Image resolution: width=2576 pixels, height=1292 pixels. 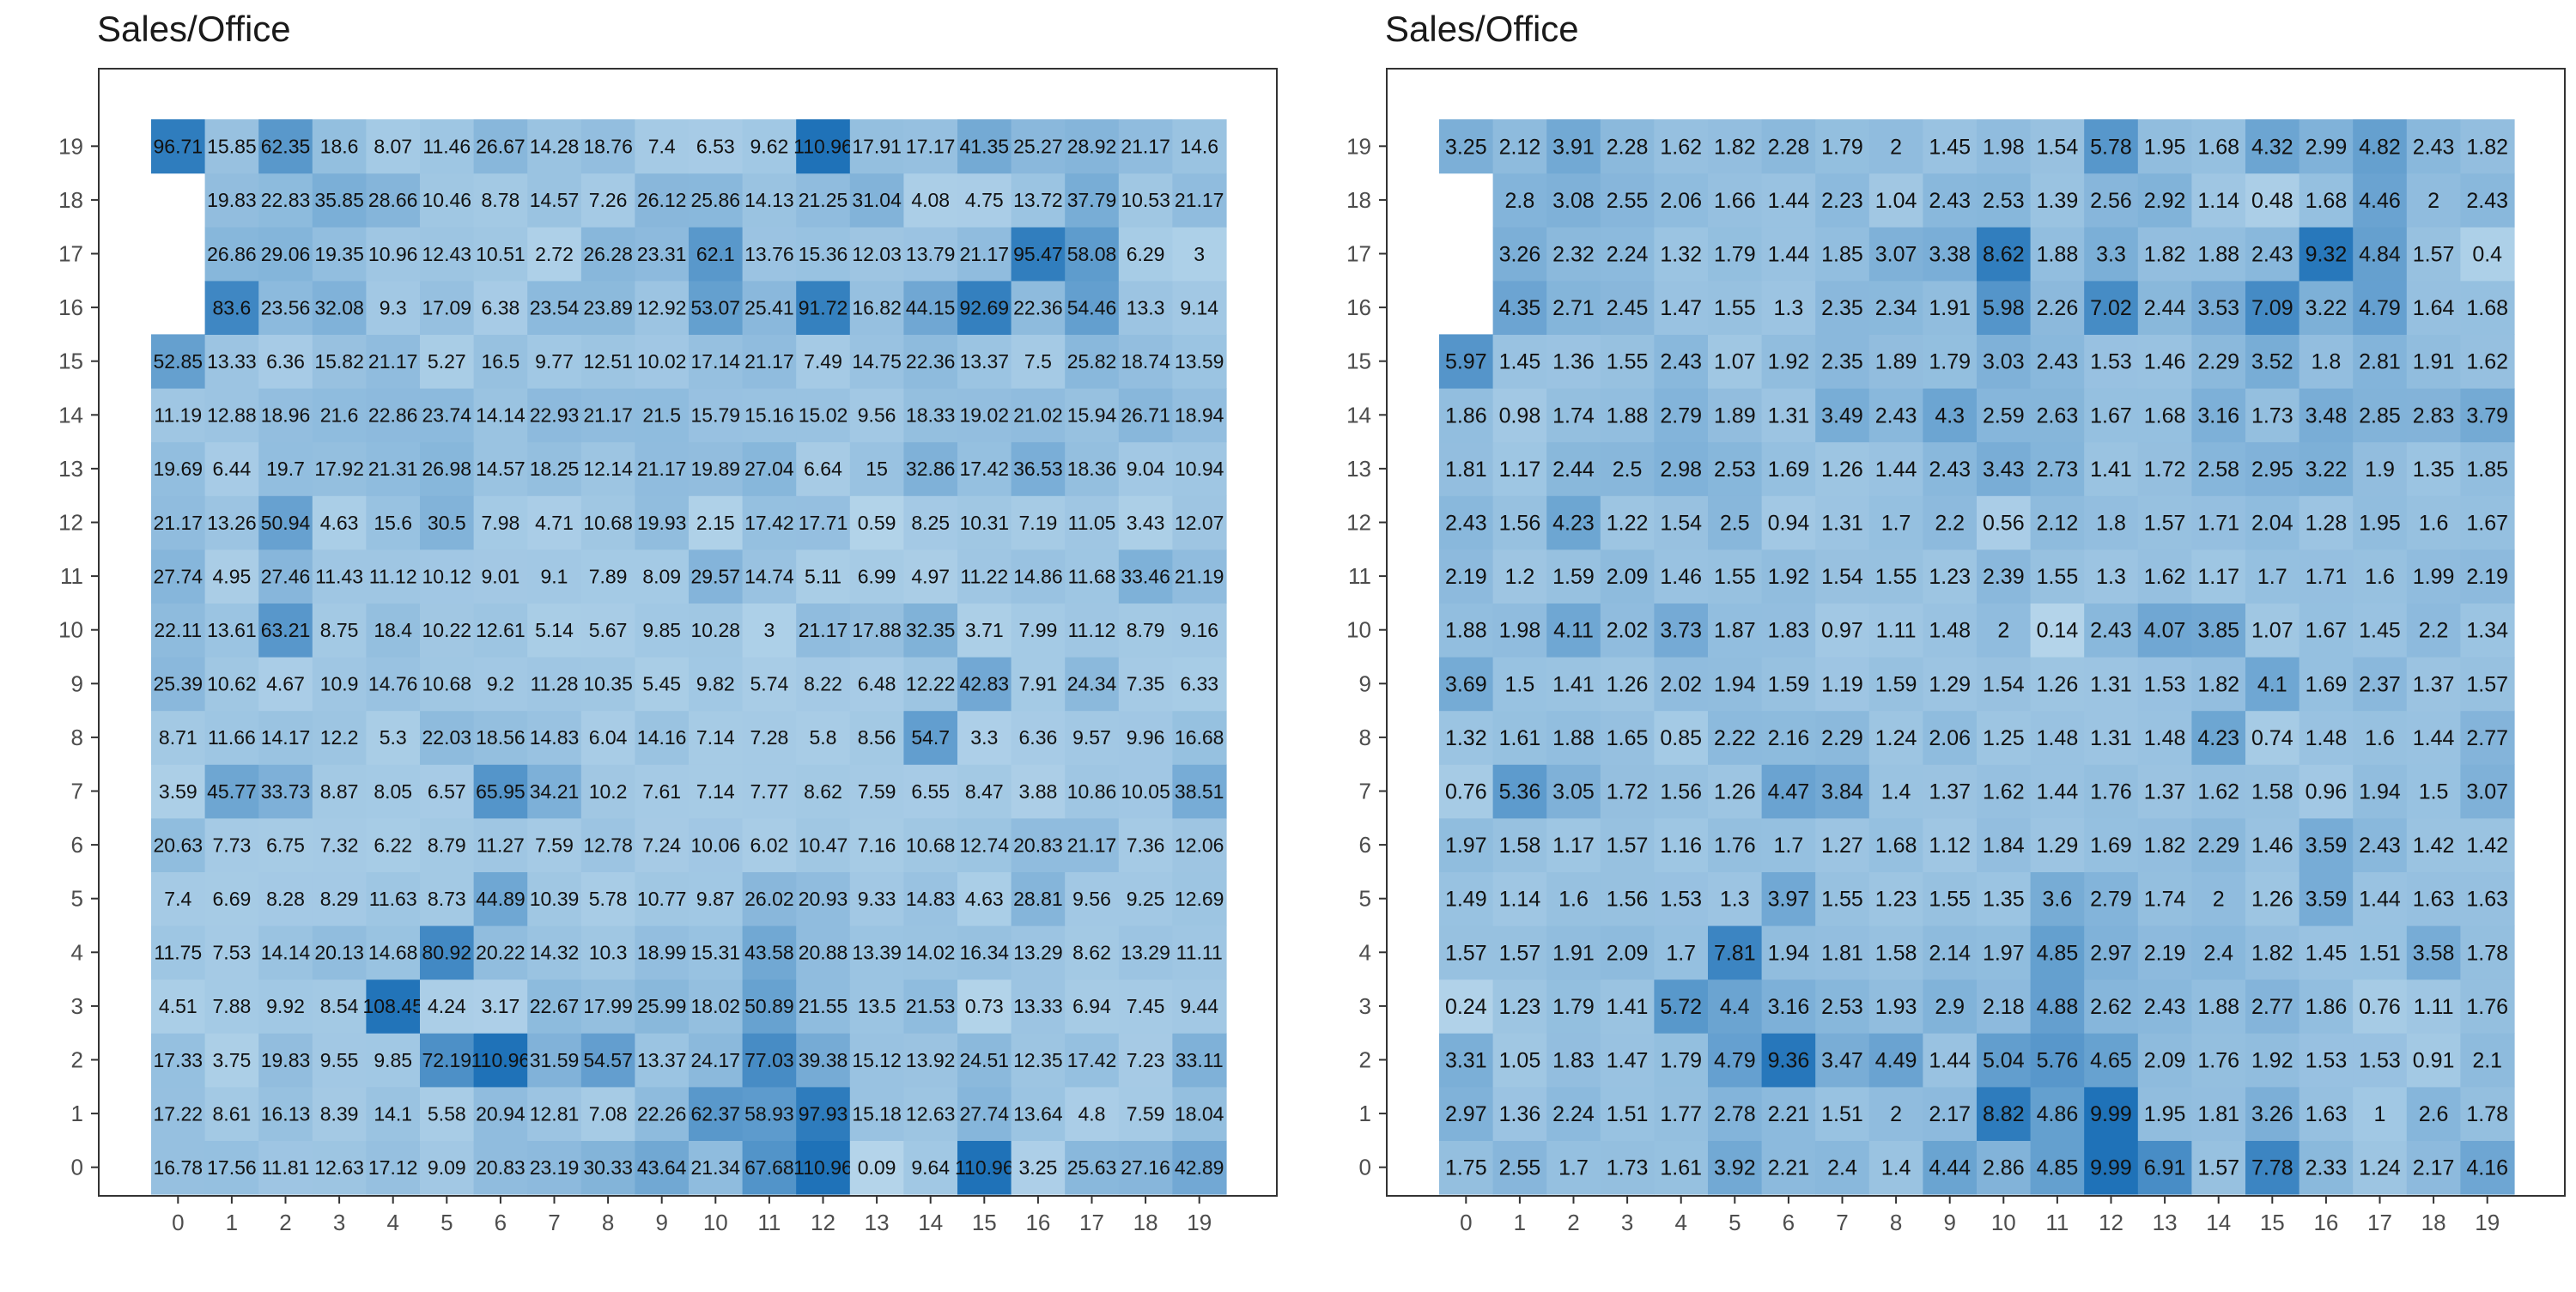 What do you see at coordinates (1520, 1114) in the screenshot?
I see `cell-value-label: 1.36` at bounding box center [1520, 1114].